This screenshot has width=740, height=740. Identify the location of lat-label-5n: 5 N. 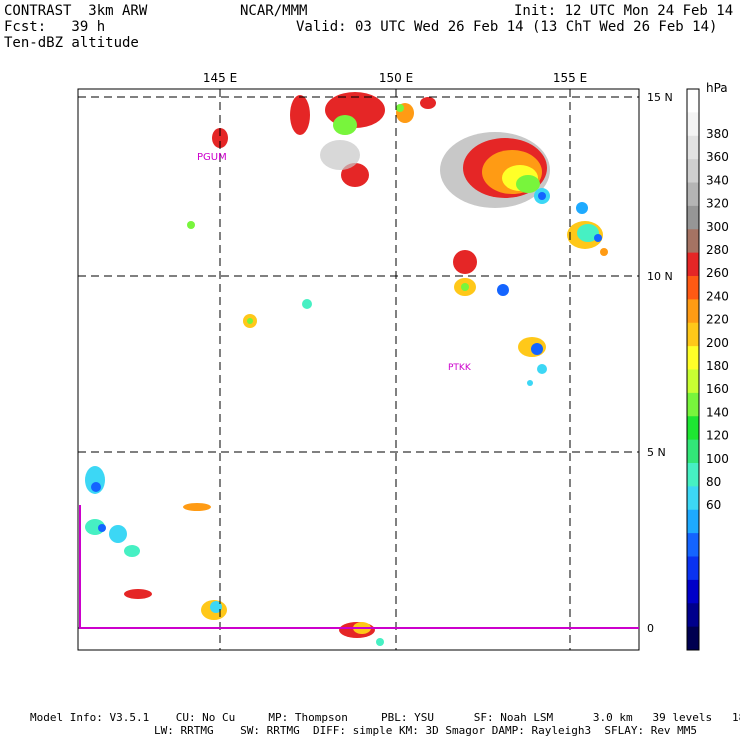
(656, 452).